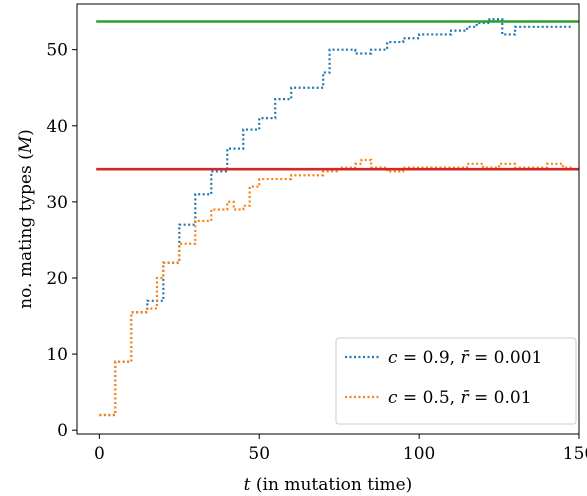 The height and width of the screenshot is (496, 587). Describe the element at coordinates (26, 144) in the screenshot. I see `y-axis-label-var: M` at that location.